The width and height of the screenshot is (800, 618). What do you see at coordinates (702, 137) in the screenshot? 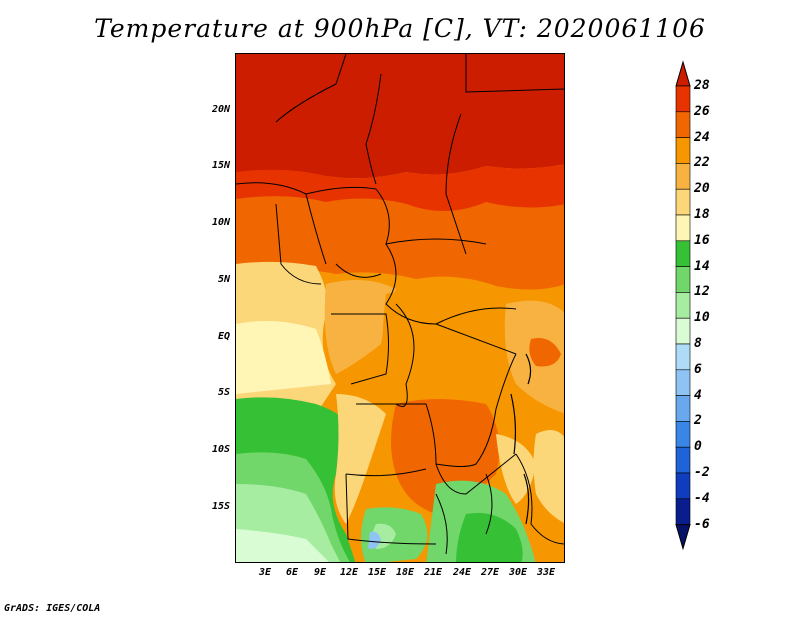
I see `colorbar-label: 24` at bounding box center [702, 137].